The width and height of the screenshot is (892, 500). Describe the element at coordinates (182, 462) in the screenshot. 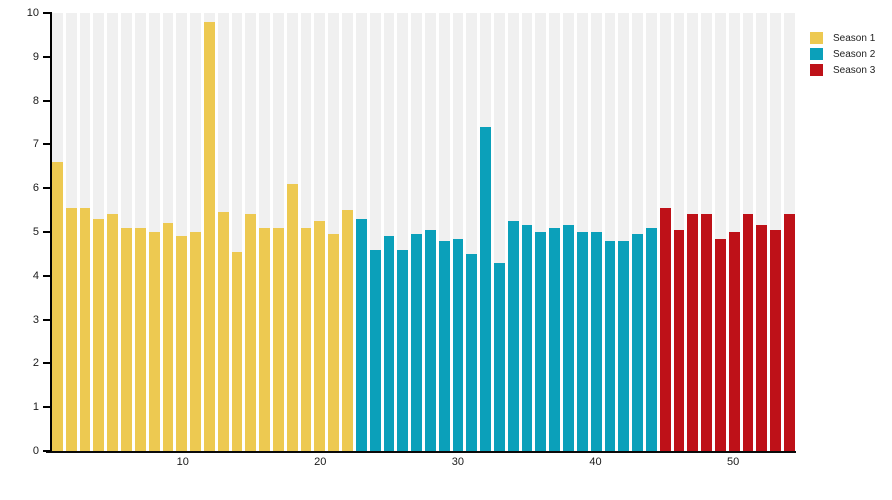

I see `x-tick-label: 10` at that location.